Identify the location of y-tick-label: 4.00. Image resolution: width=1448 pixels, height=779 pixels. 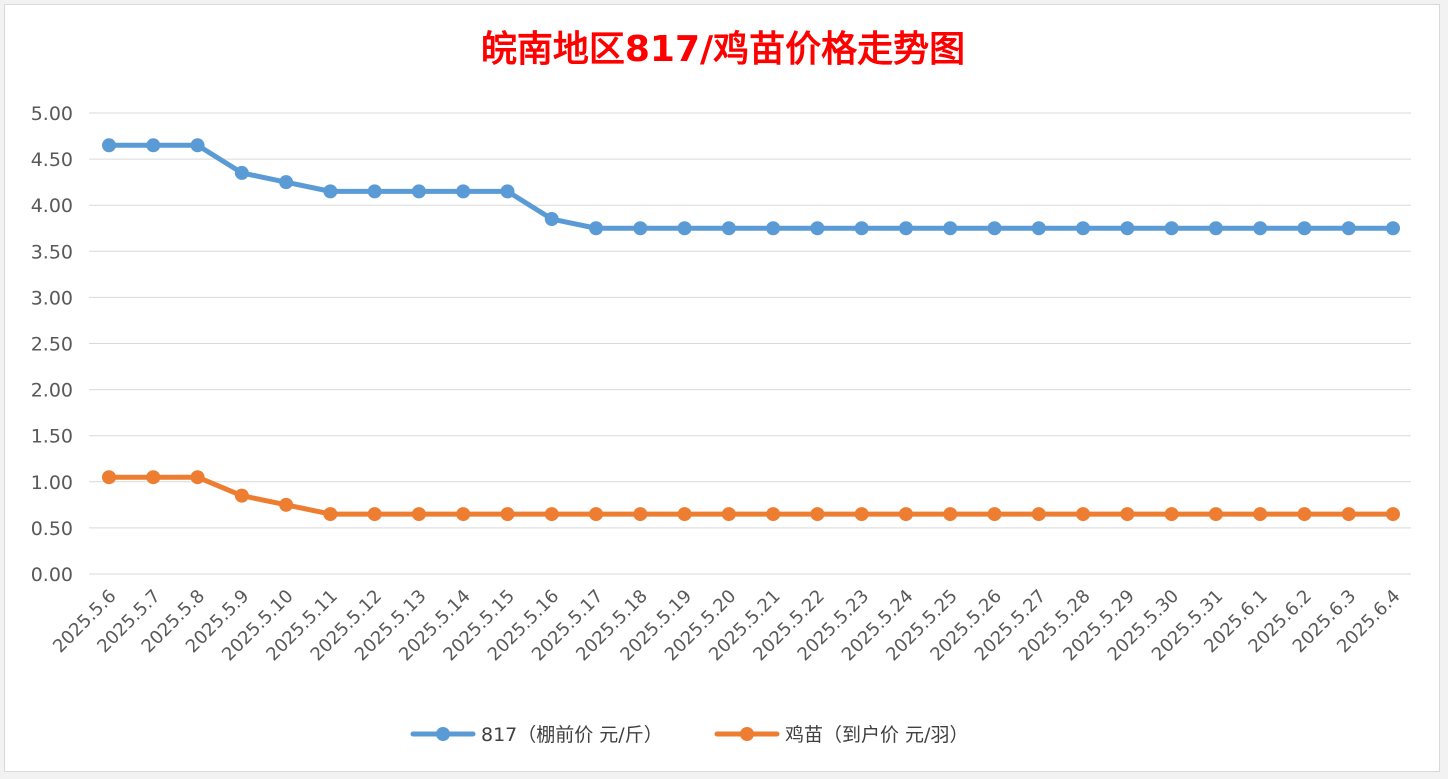
(52, 206).